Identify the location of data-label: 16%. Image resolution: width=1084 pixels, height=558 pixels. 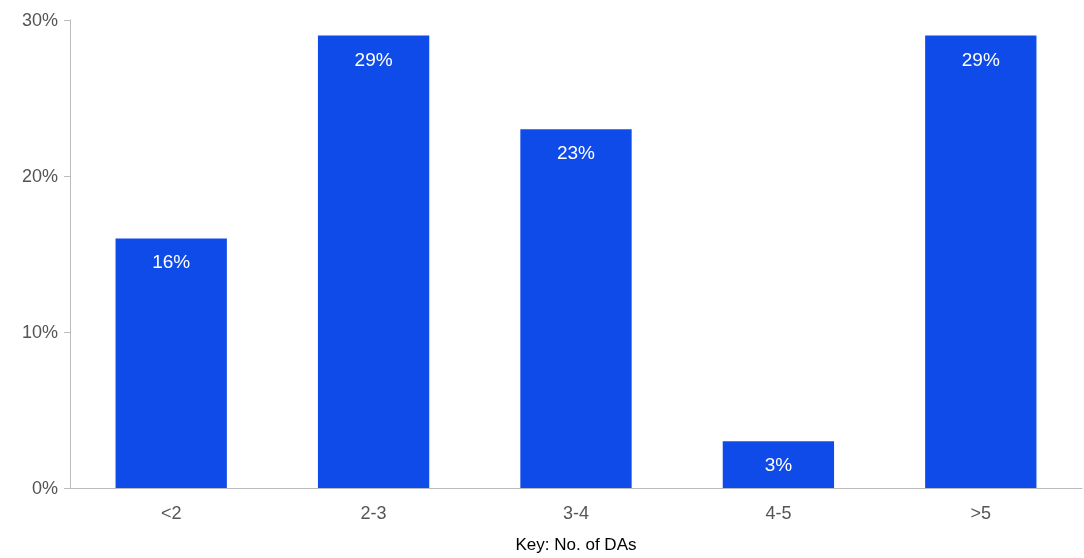
(171, 262).